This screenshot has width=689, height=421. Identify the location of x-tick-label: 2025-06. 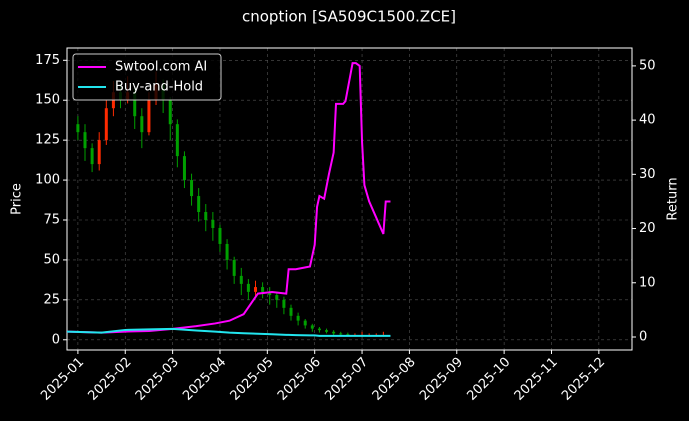
(299, 379).